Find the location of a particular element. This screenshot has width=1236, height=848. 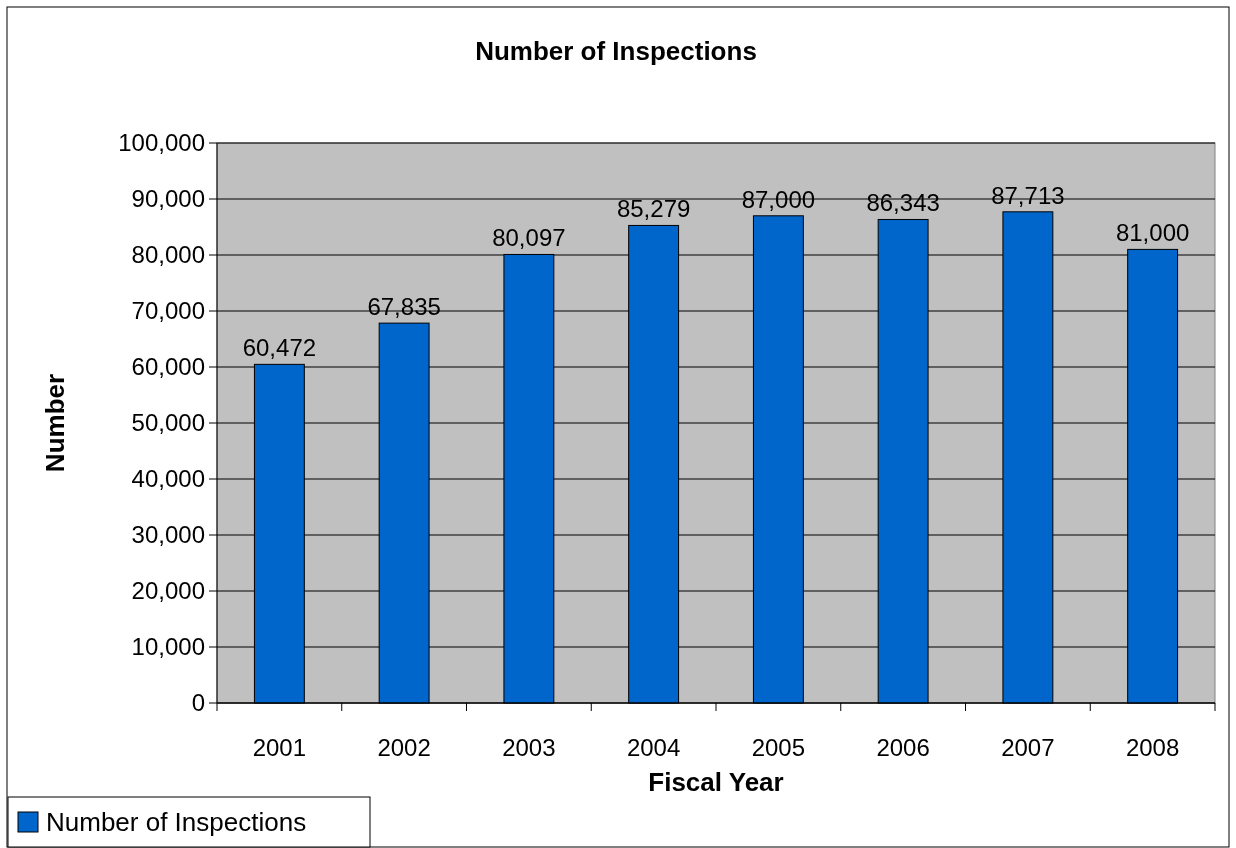

y-tick-label: 10,000 is located at coordinates (168, 647).